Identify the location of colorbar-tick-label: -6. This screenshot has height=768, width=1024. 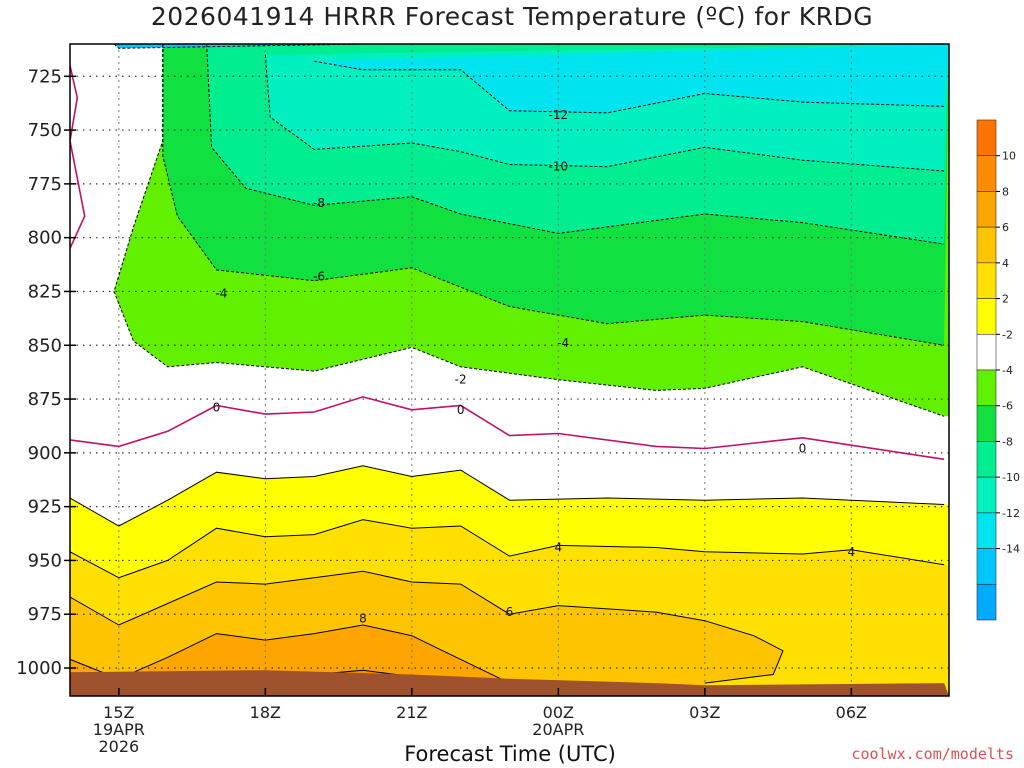
(1007, 406).